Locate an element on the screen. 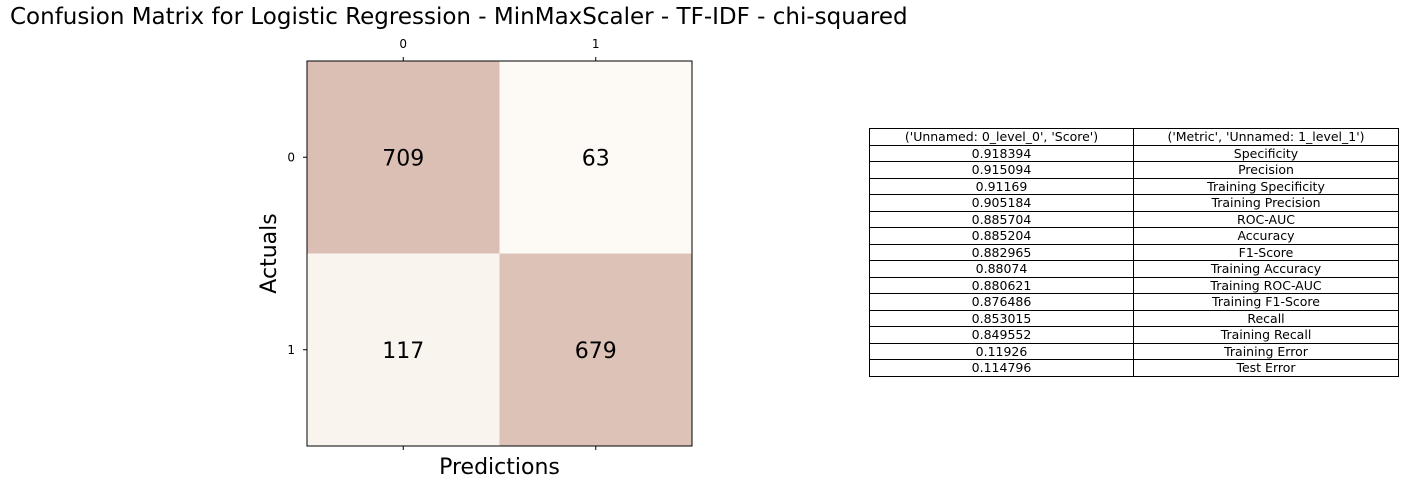 This screenshot has height=490, width=1407. cell-value-label: 117 is located at coordinates (403, 351).